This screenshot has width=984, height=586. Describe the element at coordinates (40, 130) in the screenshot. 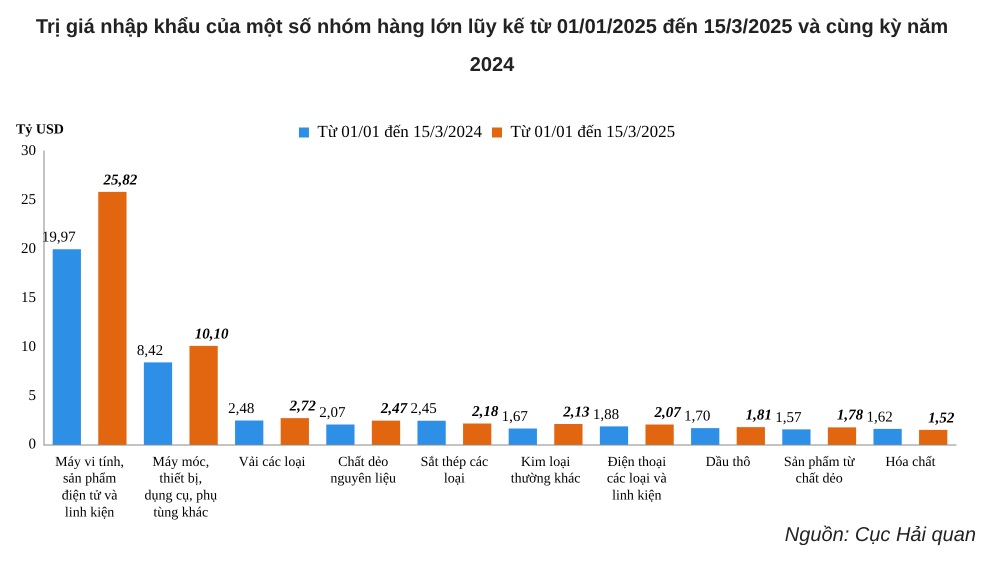

I see `y-axis-title: Tỷ USD` at that location.